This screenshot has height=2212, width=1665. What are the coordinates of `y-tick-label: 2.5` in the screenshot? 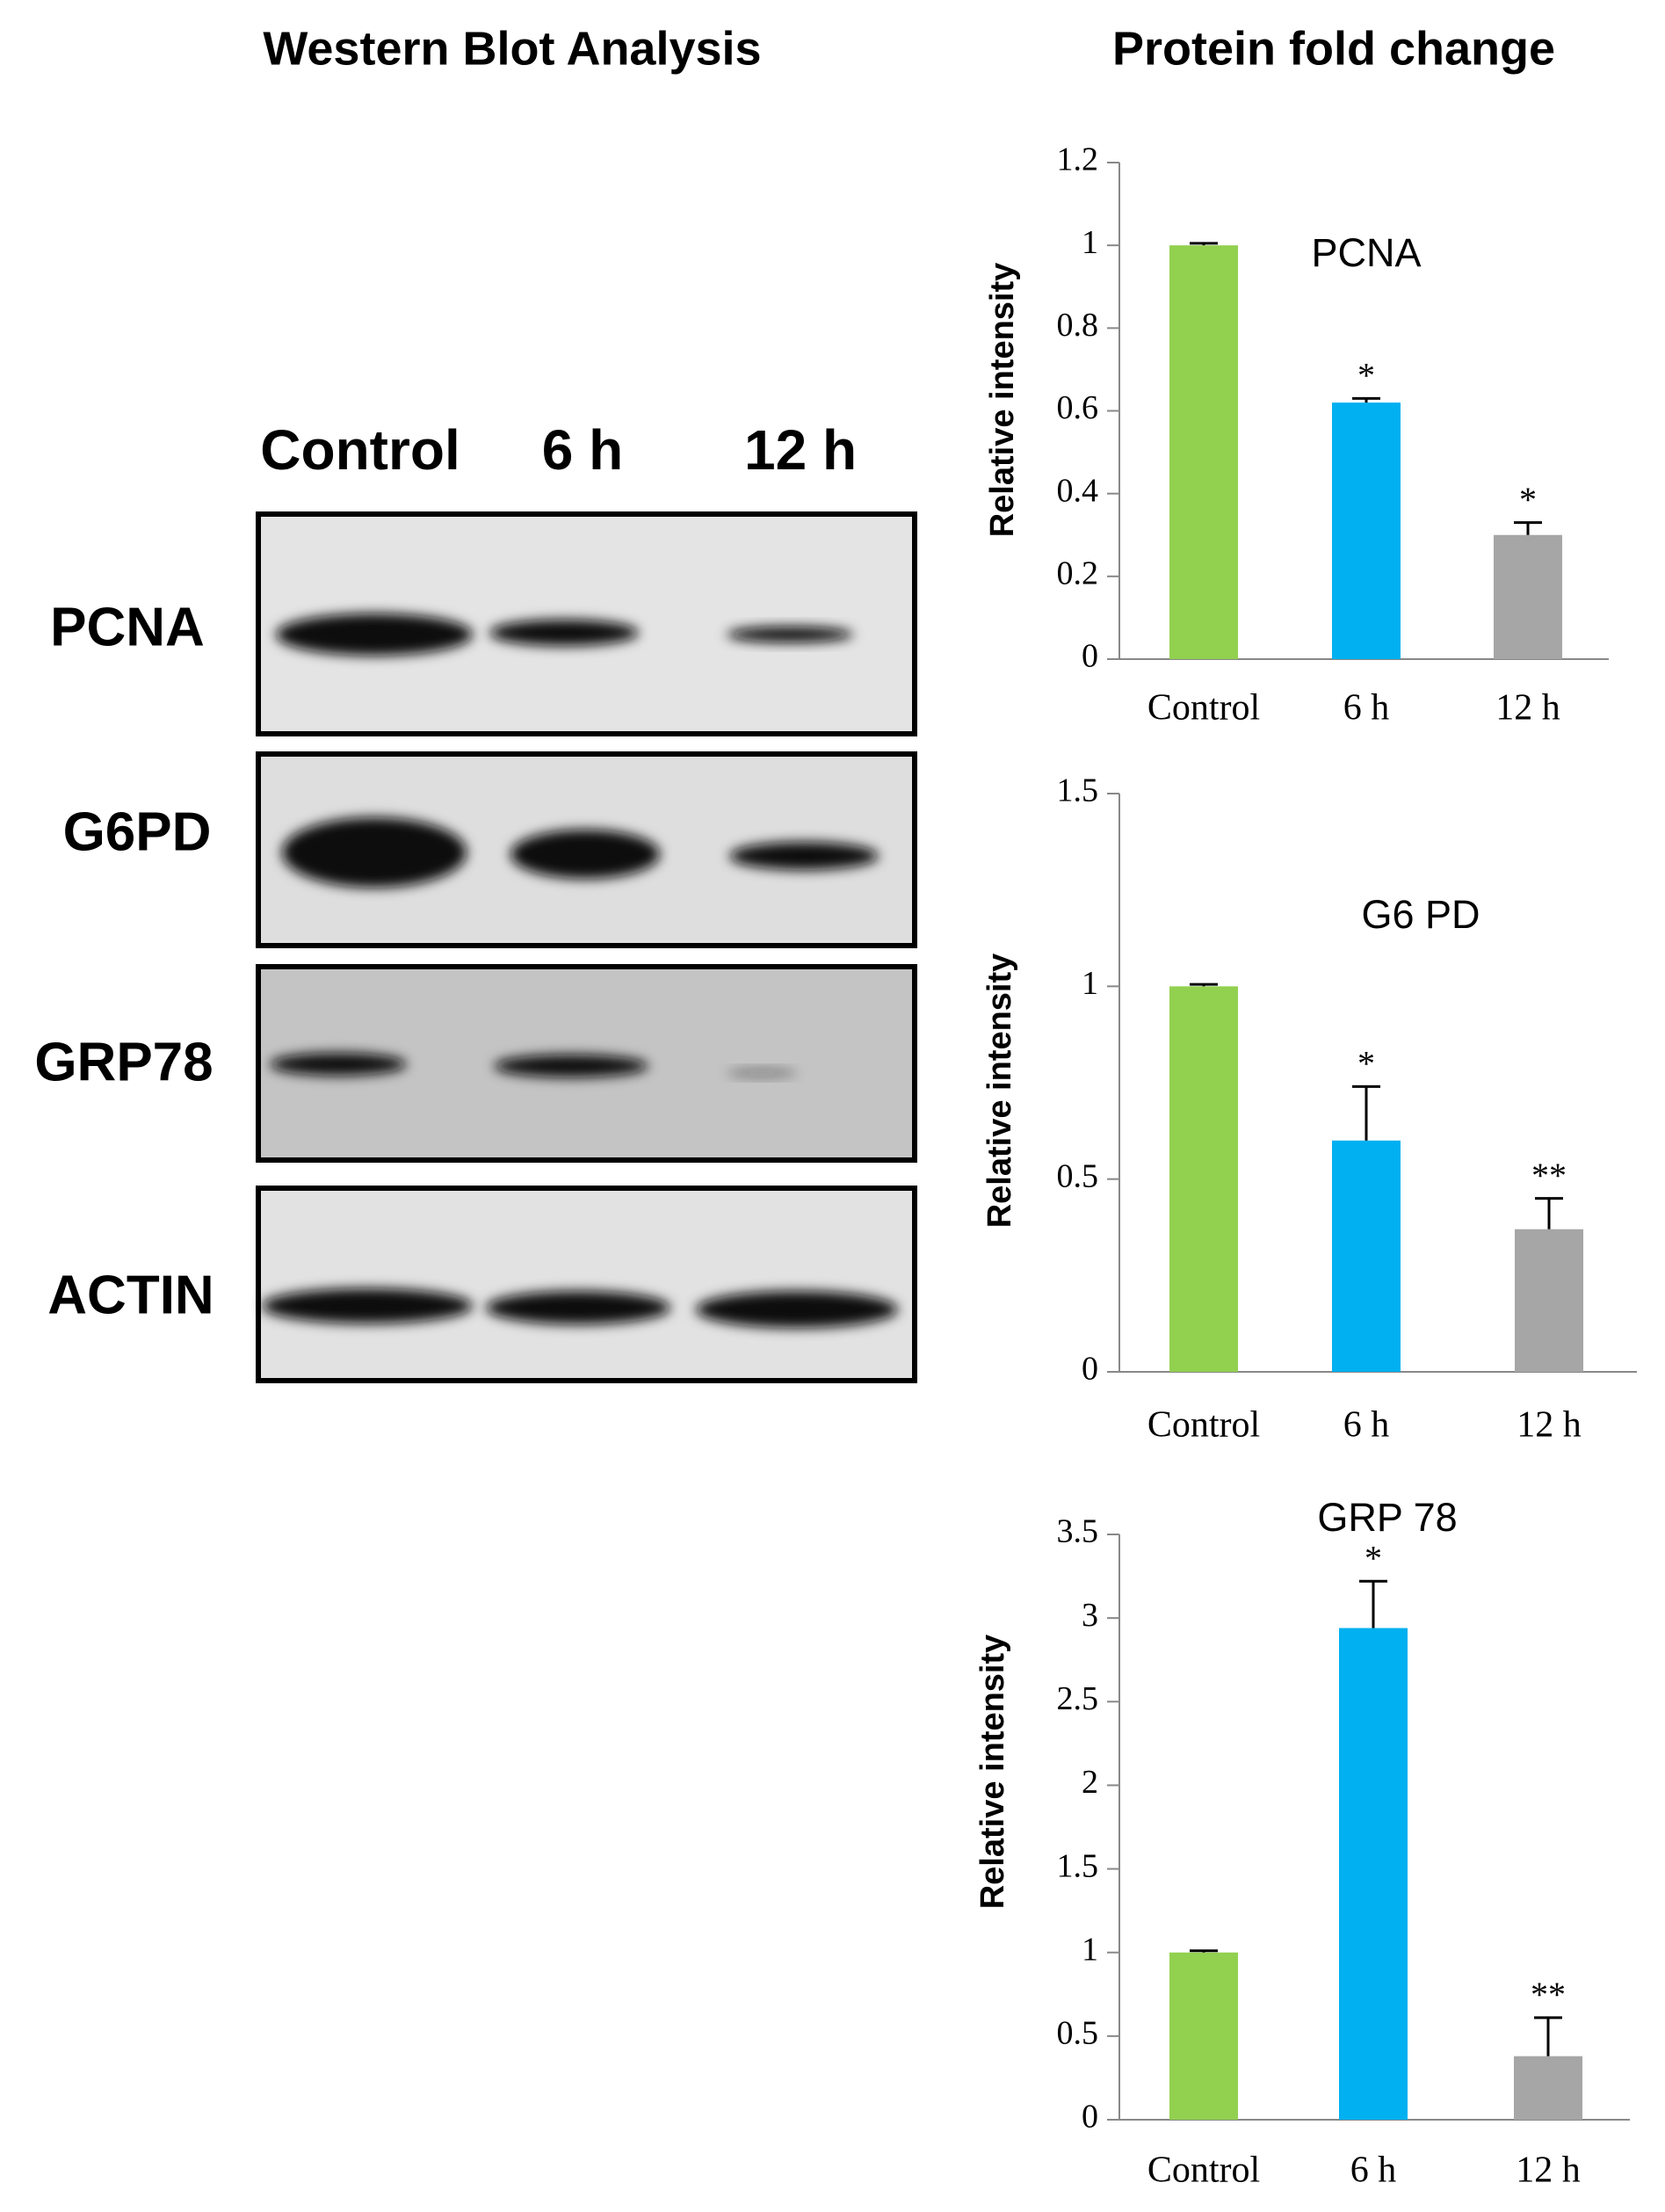 It's located at (1078, 1699).